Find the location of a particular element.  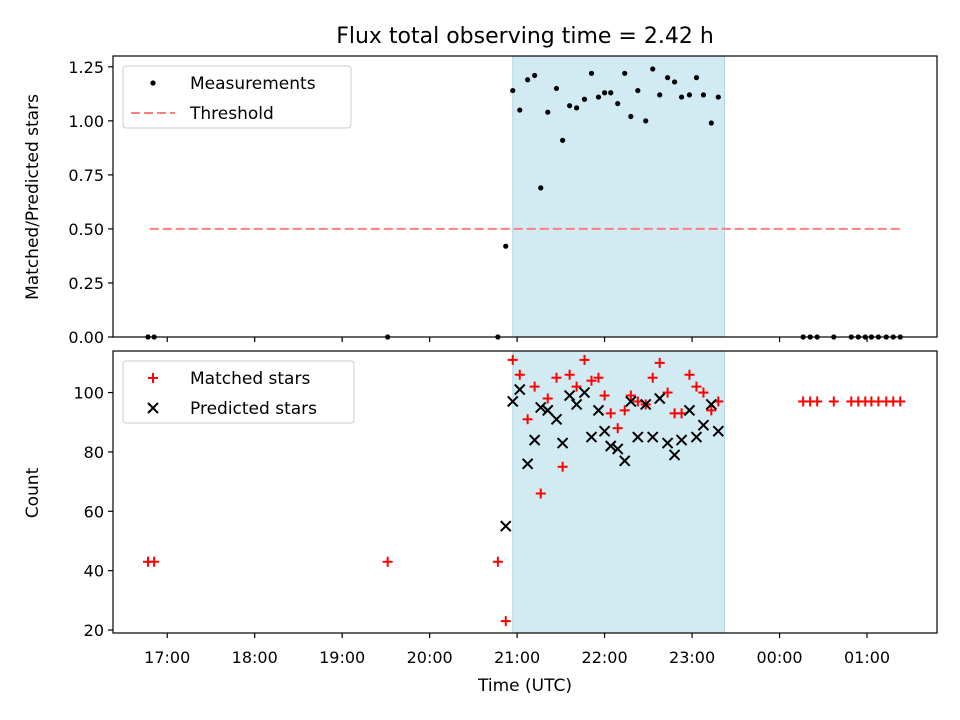

x-tick-label: 17:00 is located at coordinates (167, 657).